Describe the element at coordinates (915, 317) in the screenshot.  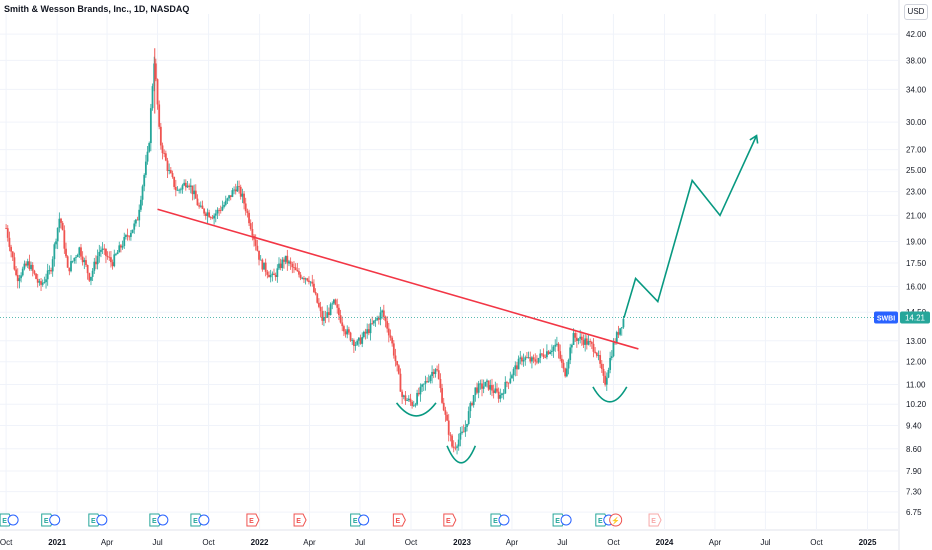
I see `last-price-tag-bg` at that location.